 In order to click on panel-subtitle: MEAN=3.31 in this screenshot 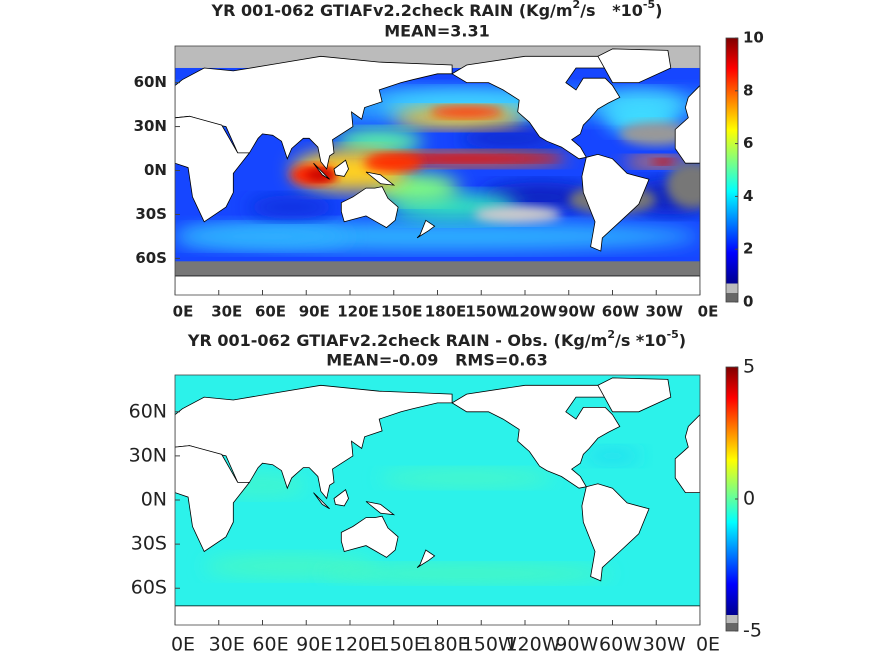, I will do `click(437, 31)`.